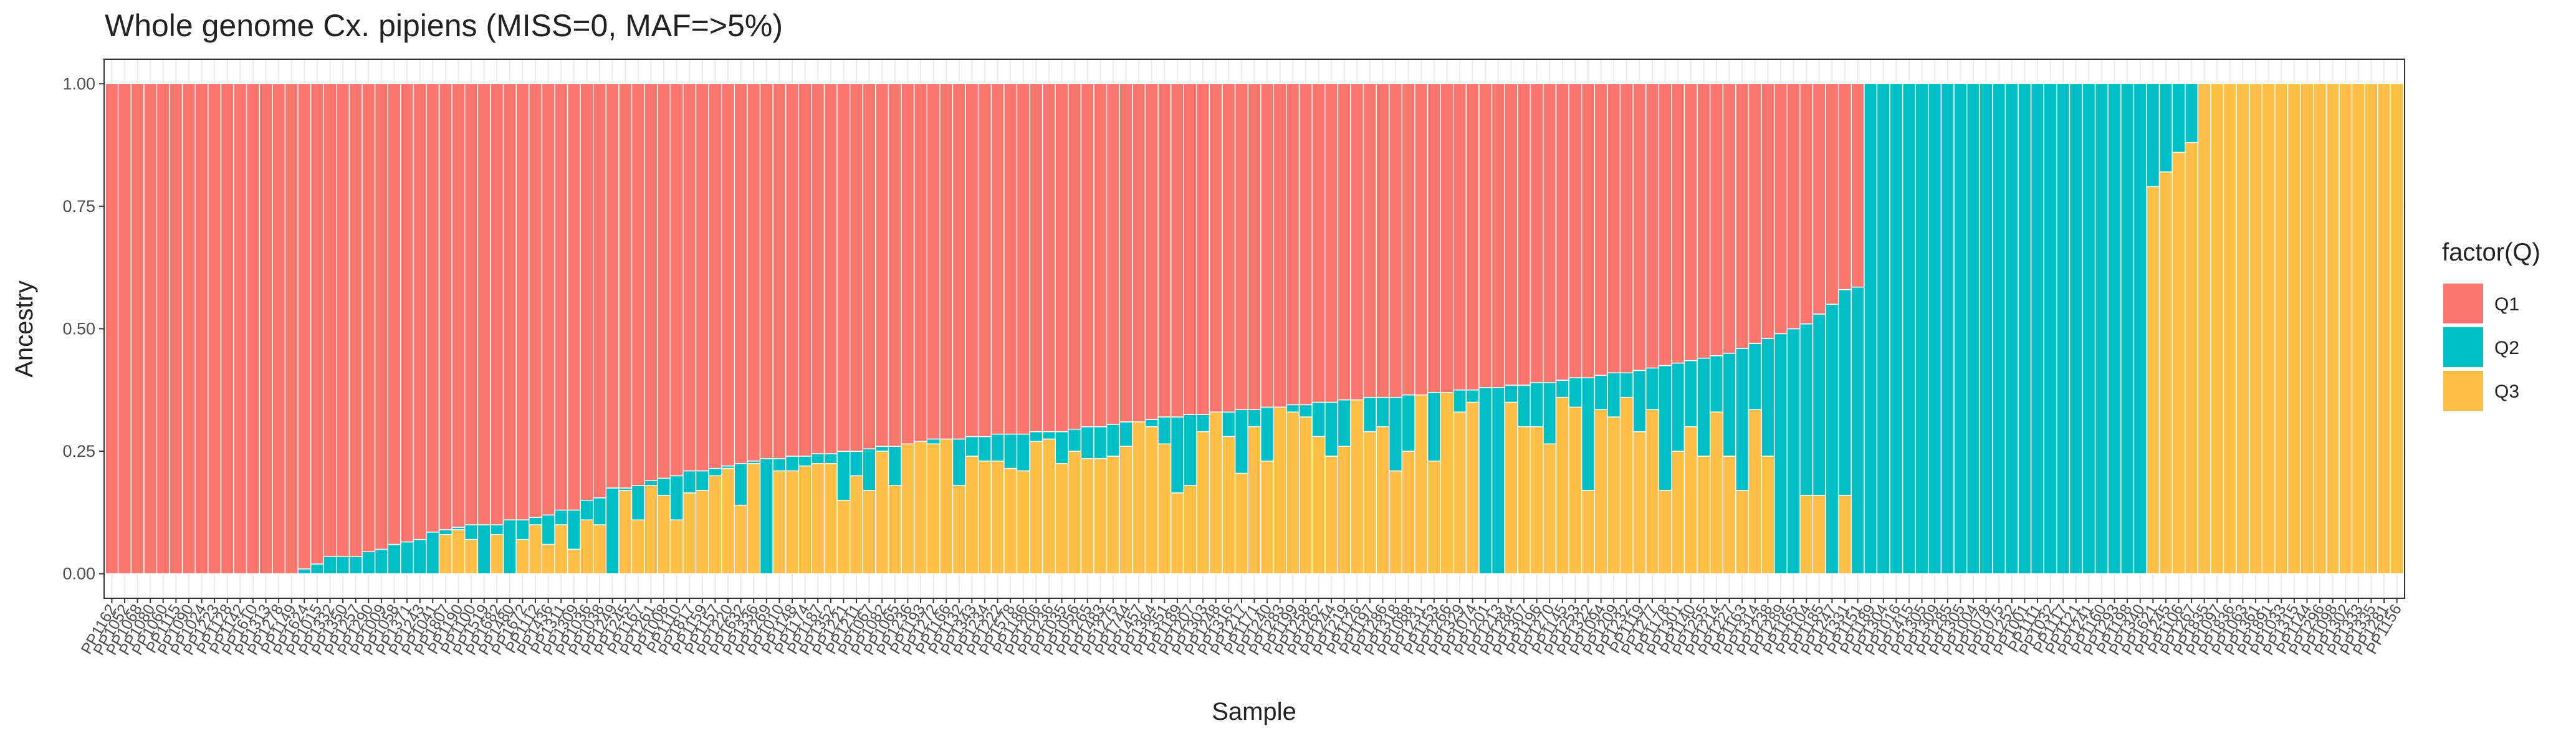 The width and height of the screenshot is (2576, 736). What do you see at coordinates (2506, 304) in the screenshot?
I see `legend-label: Q1` at bounding box center [2506, 304].